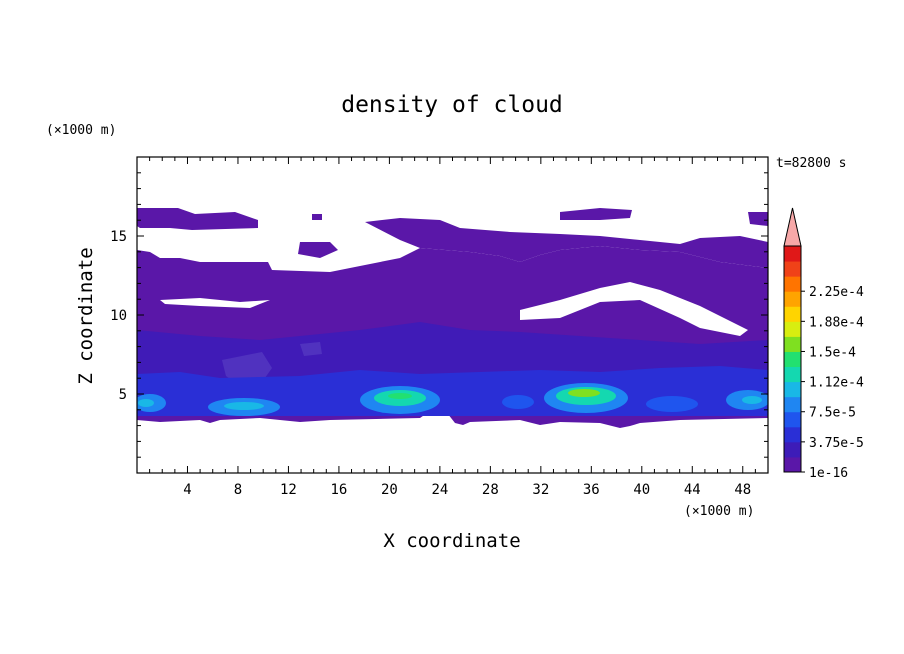 The height and width of the screenshot is (654, 904). Describe the element at coordinates (439, 490) in the screenshot. I see `x-tick-label: 24` at that location.